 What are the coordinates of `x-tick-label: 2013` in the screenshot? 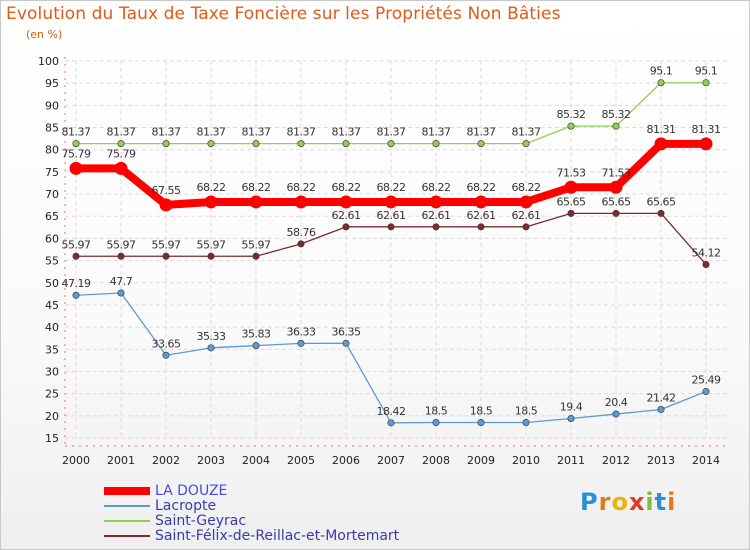 It's located at (661, 460).